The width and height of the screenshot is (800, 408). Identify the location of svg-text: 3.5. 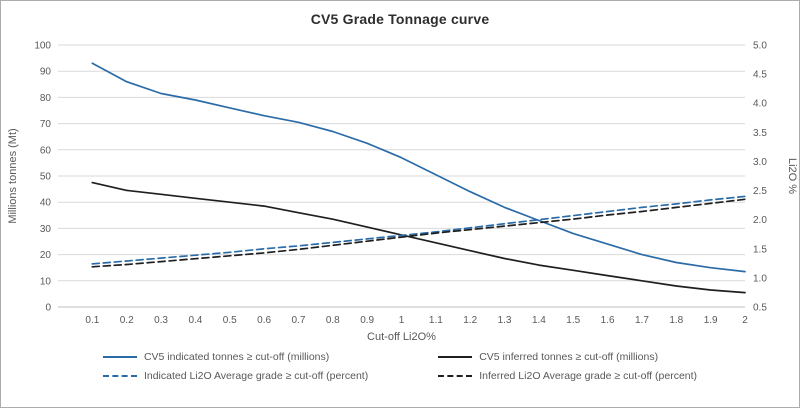
(760, 133).